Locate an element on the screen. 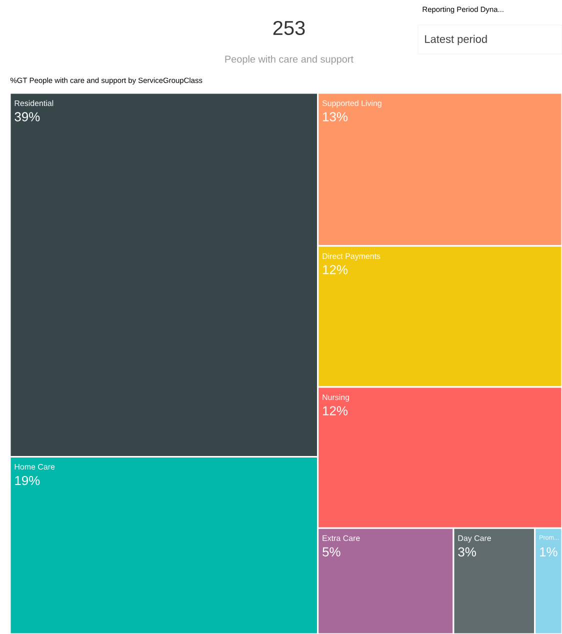 This screenshot has height=634, width=562. text: 253 is located at coordinates (289, 28).